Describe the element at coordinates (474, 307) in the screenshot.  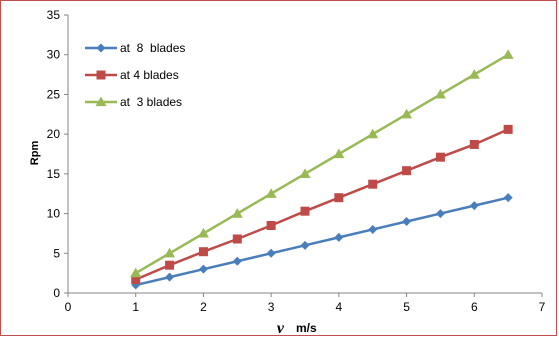
I see `x-tick-label: 6` at that location.